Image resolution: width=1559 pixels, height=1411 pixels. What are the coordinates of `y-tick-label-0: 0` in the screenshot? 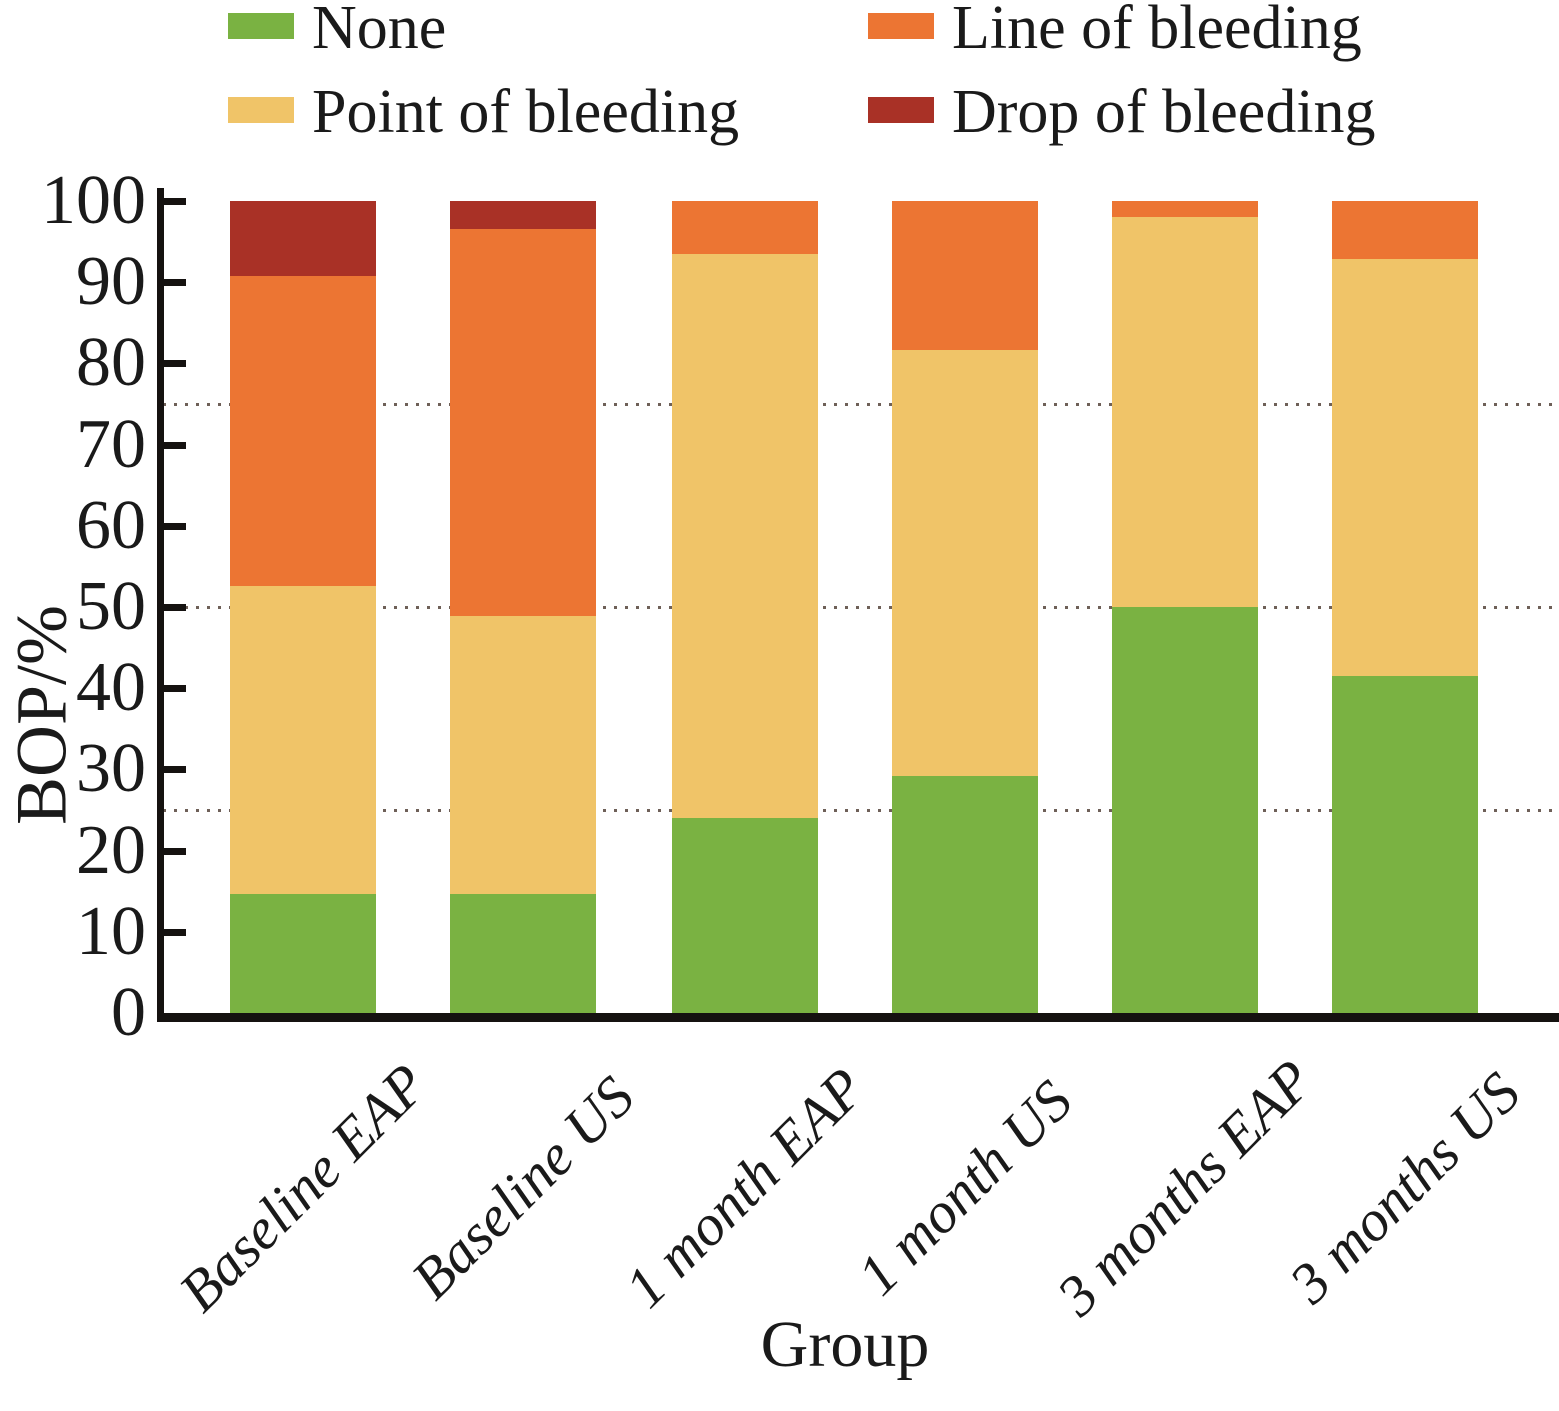 It's located at (128, 1012).